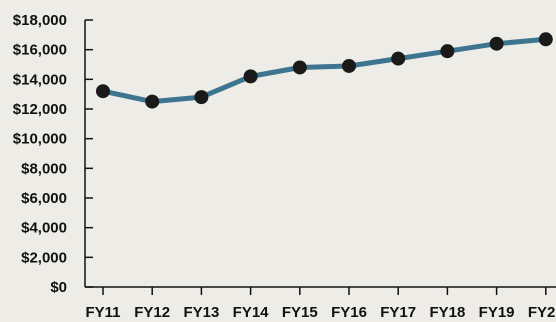  What do you see at coordinates (58, 287) in the screenshot?
I see `y-tick-label: $0` at bounding box center [58, 287].